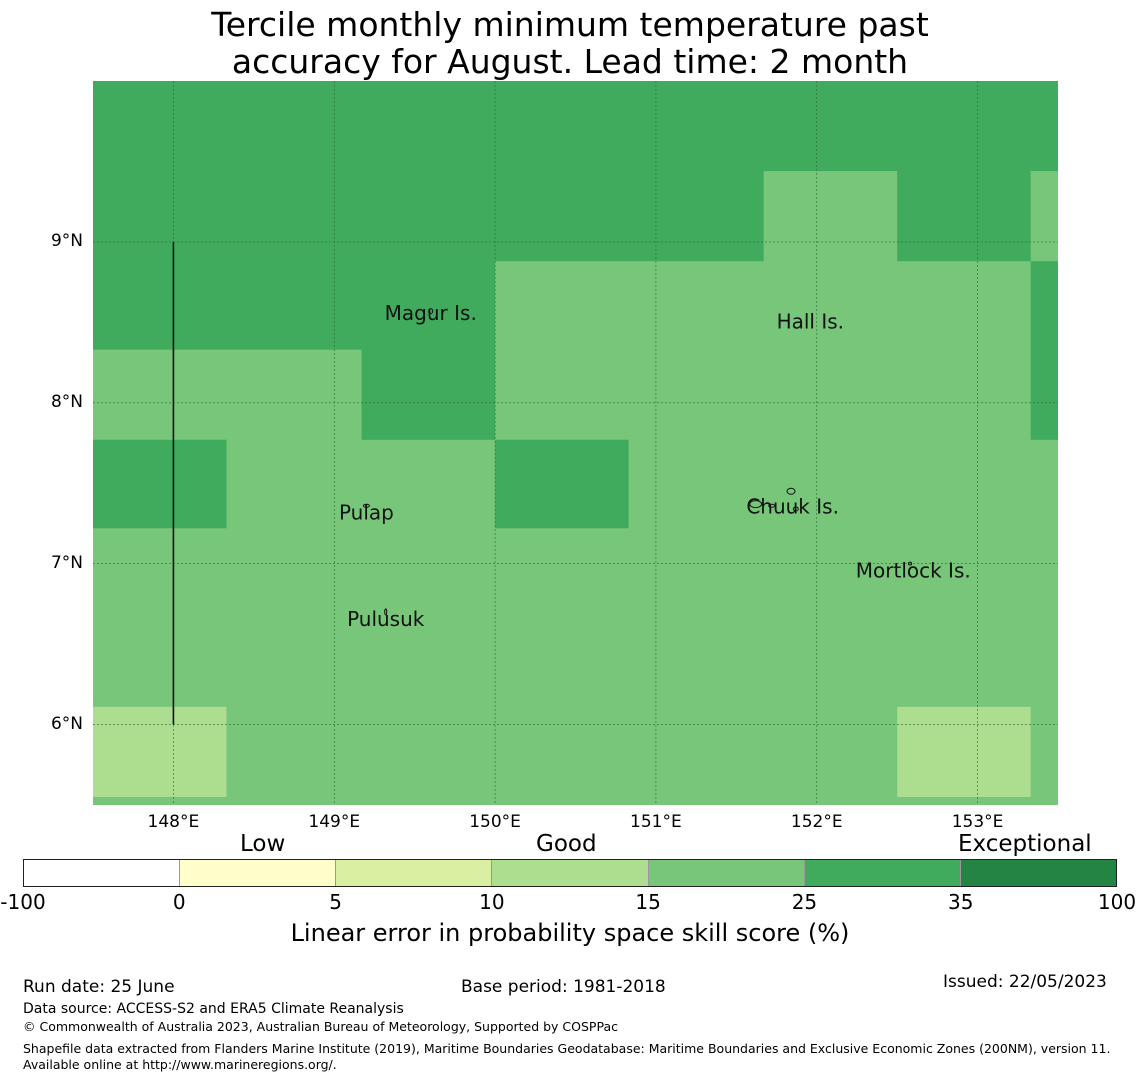  What do you see at coordinates (913, 571) in the screenshot?
I see `place-label: Mortlock Is.` at bounding box center [913, 571].